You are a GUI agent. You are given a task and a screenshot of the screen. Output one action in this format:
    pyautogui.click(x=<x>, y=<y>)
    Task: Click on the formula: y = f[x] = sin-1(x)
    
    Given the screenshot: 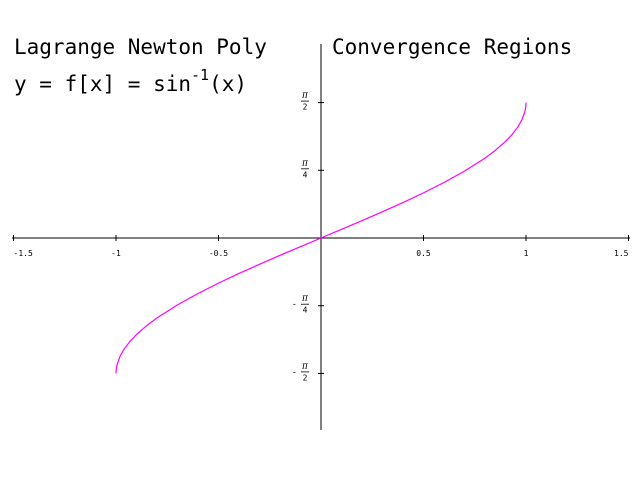 What is the action you would take?
    pyautogui.click(x=130, y=81)
    